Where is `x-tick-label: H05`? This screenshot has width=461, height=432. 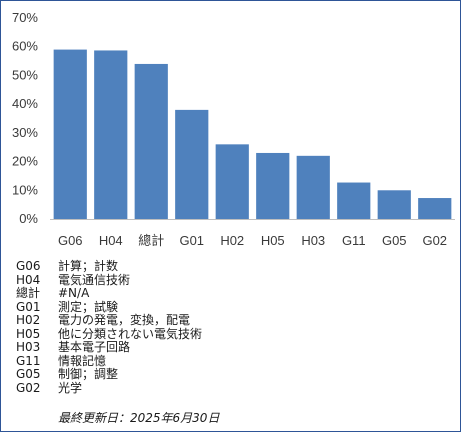
x-tick-label: H05 is located at coordinates (273, 240).